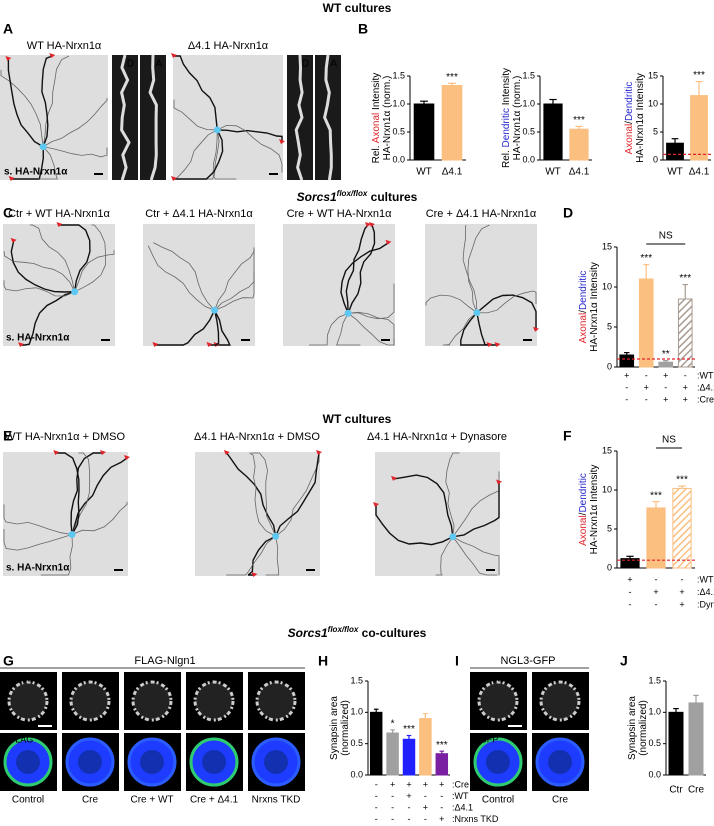  I want to click on y-label-part: HA-Nrxn1α Intensity, so click(594, 510).